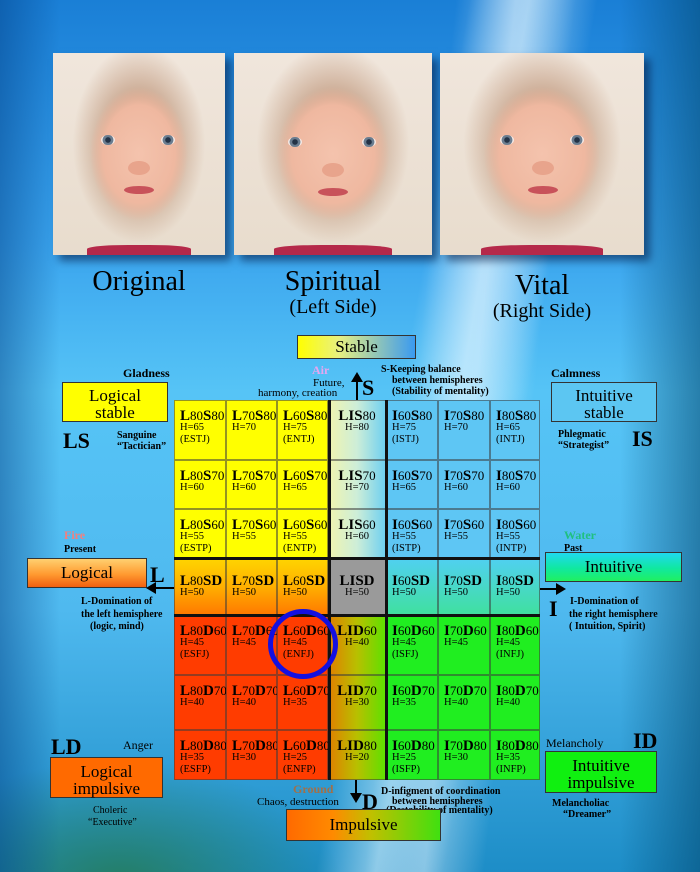 The image size is (700, 872). I want to click on cell-code: LISD, so click(357, 581).